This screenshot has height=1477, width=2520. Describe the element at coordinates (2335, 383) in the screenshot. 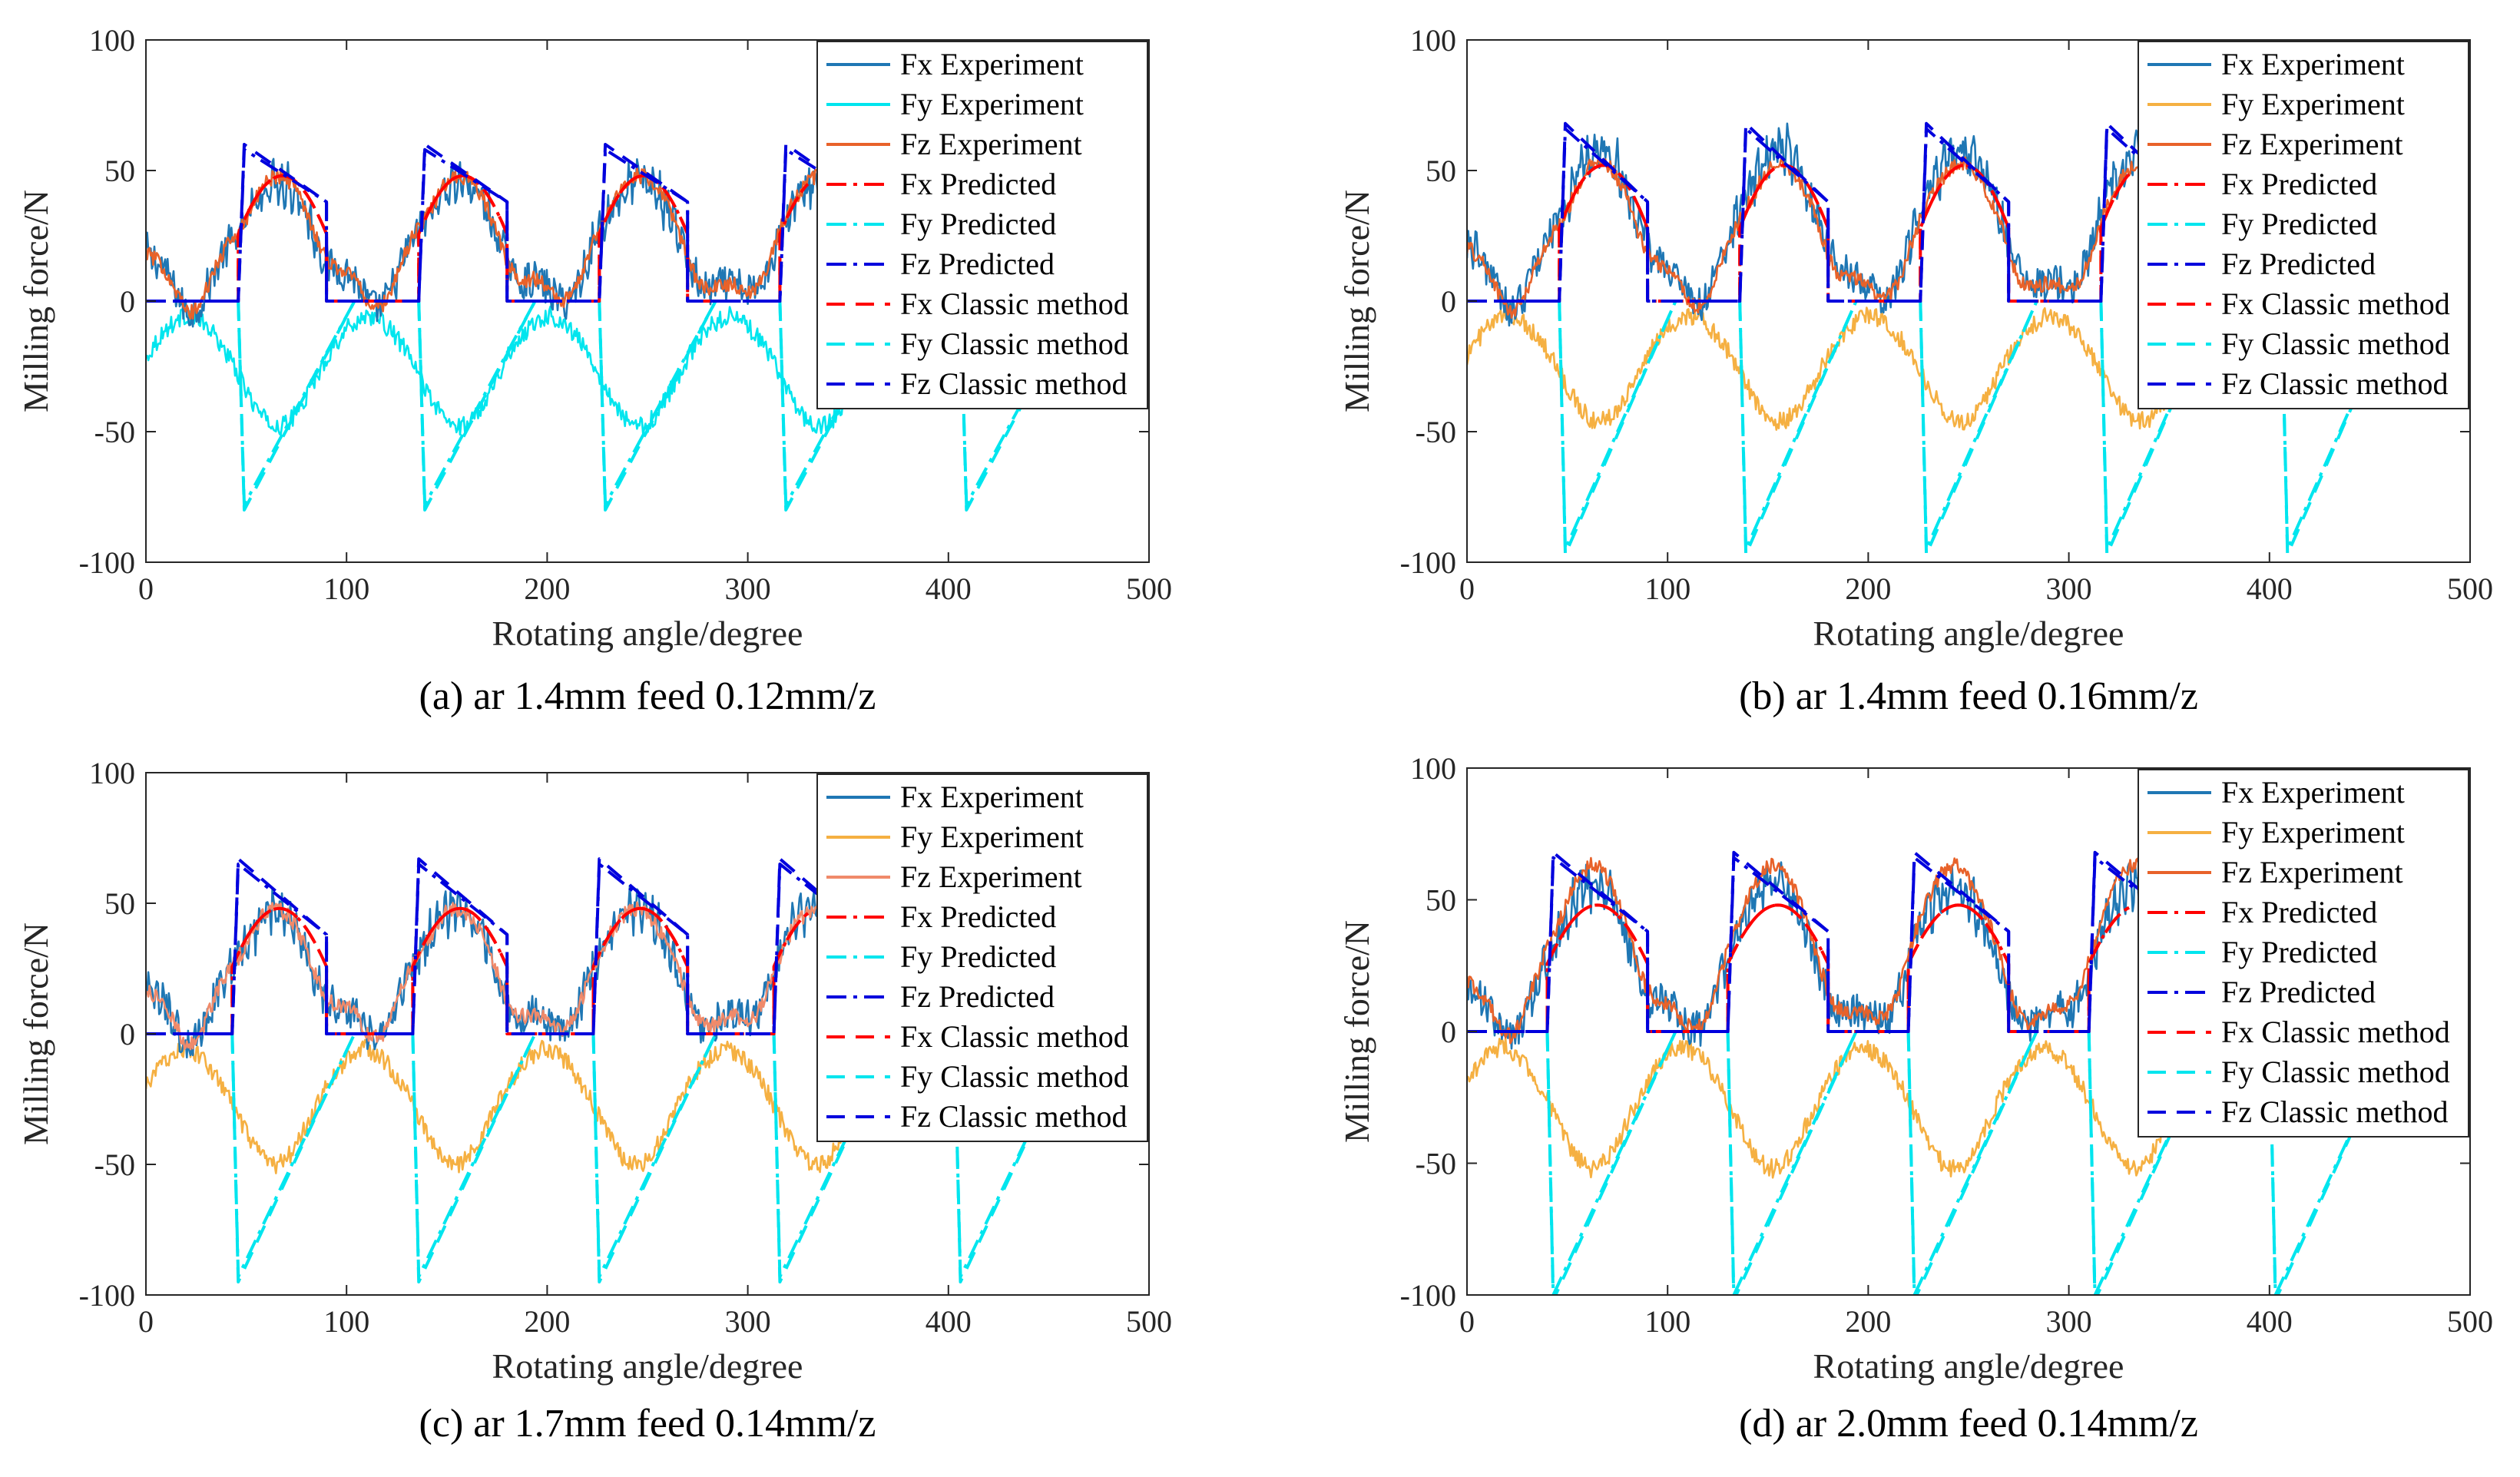

I see `legend-label: Fz Classic method` at that location.